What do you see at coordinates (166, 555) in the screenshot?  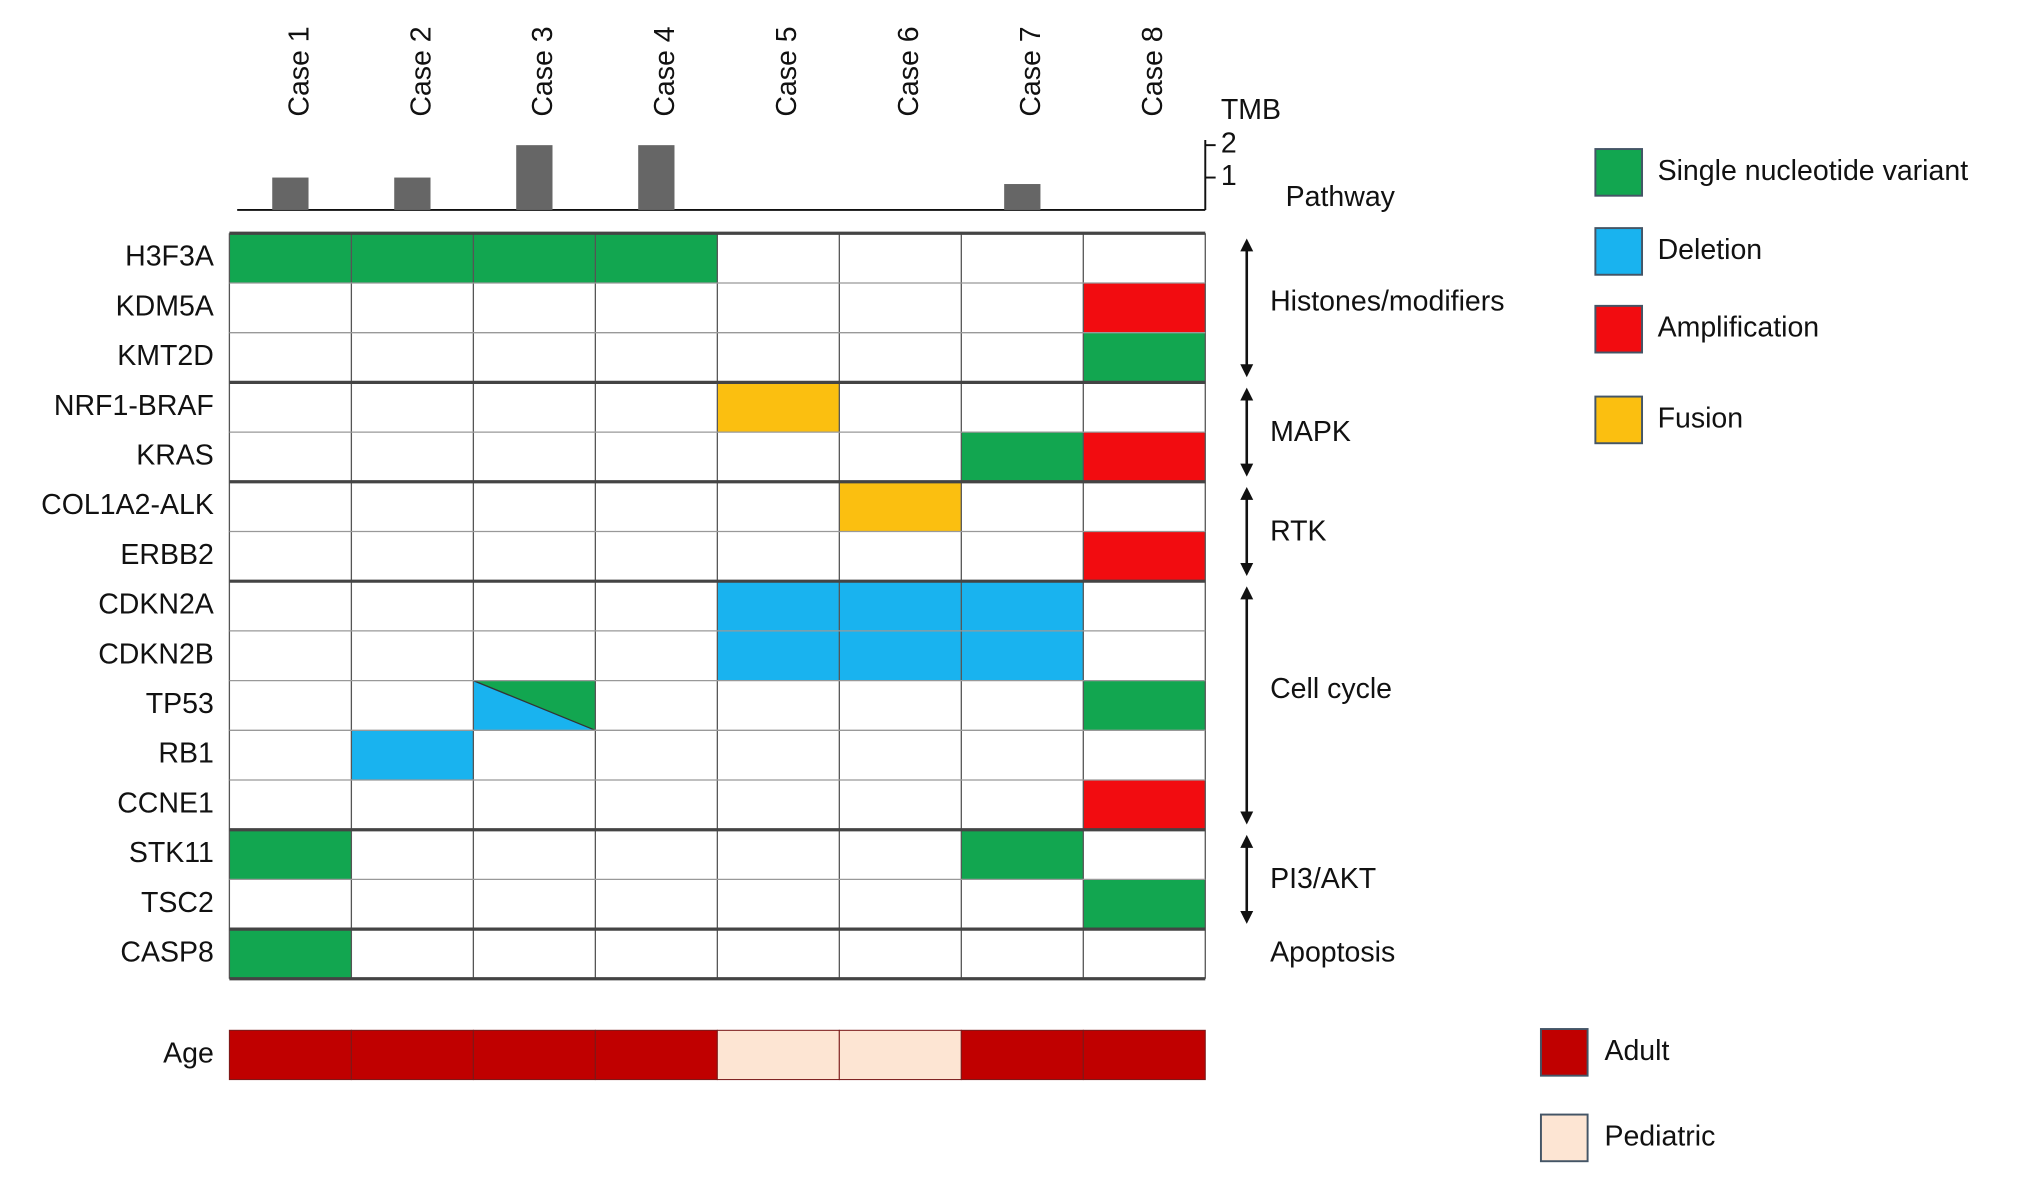 I see `gene-label: ERBB2` at bounding box center [166, 555].